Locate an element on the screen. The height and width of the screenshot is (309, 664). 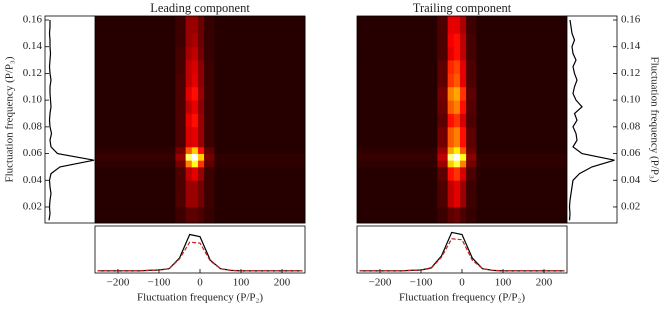
side-profile-line is located at coordinates (591, 120).